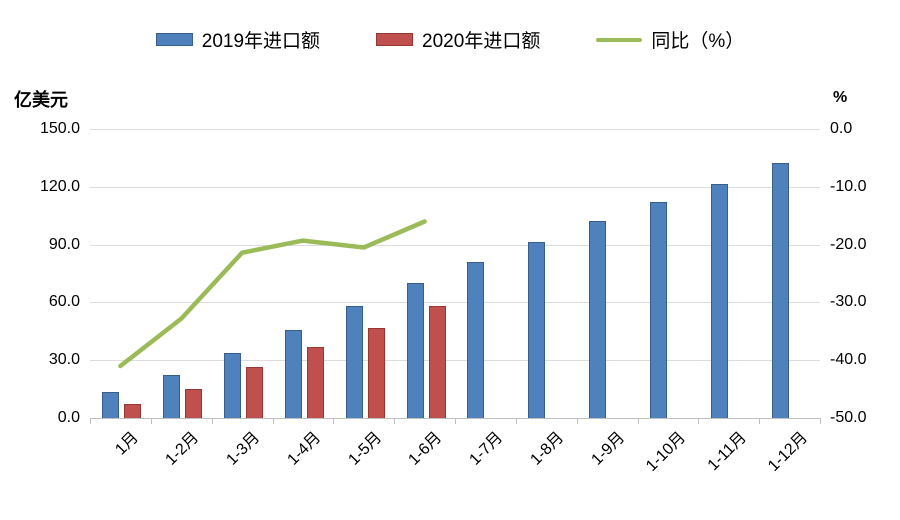  Describe the element at coordinates (59, 186) in the screenshot. I see `left-axis-tick-label: 120.0` at that location.